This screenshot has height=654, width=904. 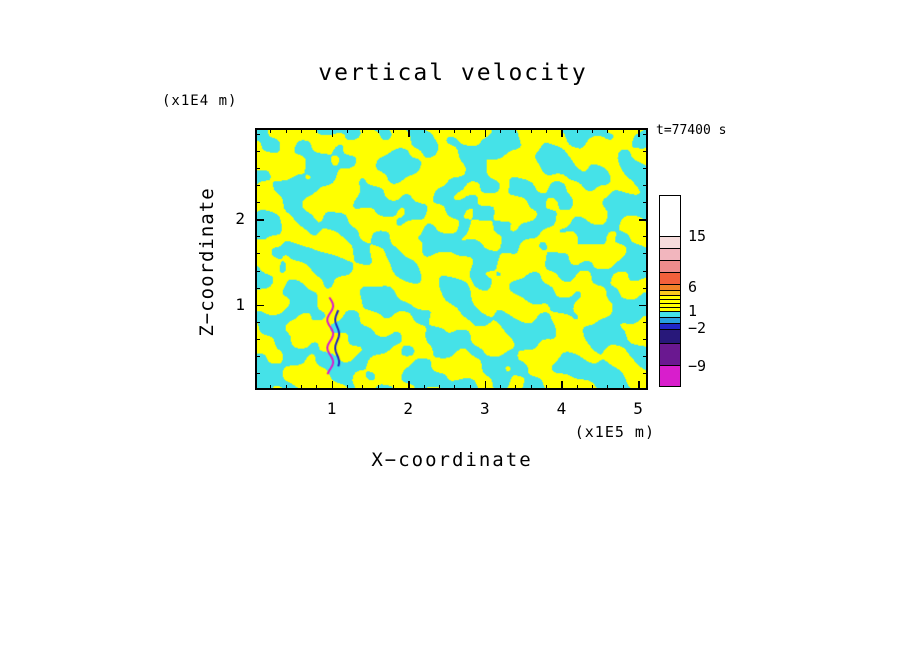 I want to click on x-tick-label: 1, so click(x=331, y=408).